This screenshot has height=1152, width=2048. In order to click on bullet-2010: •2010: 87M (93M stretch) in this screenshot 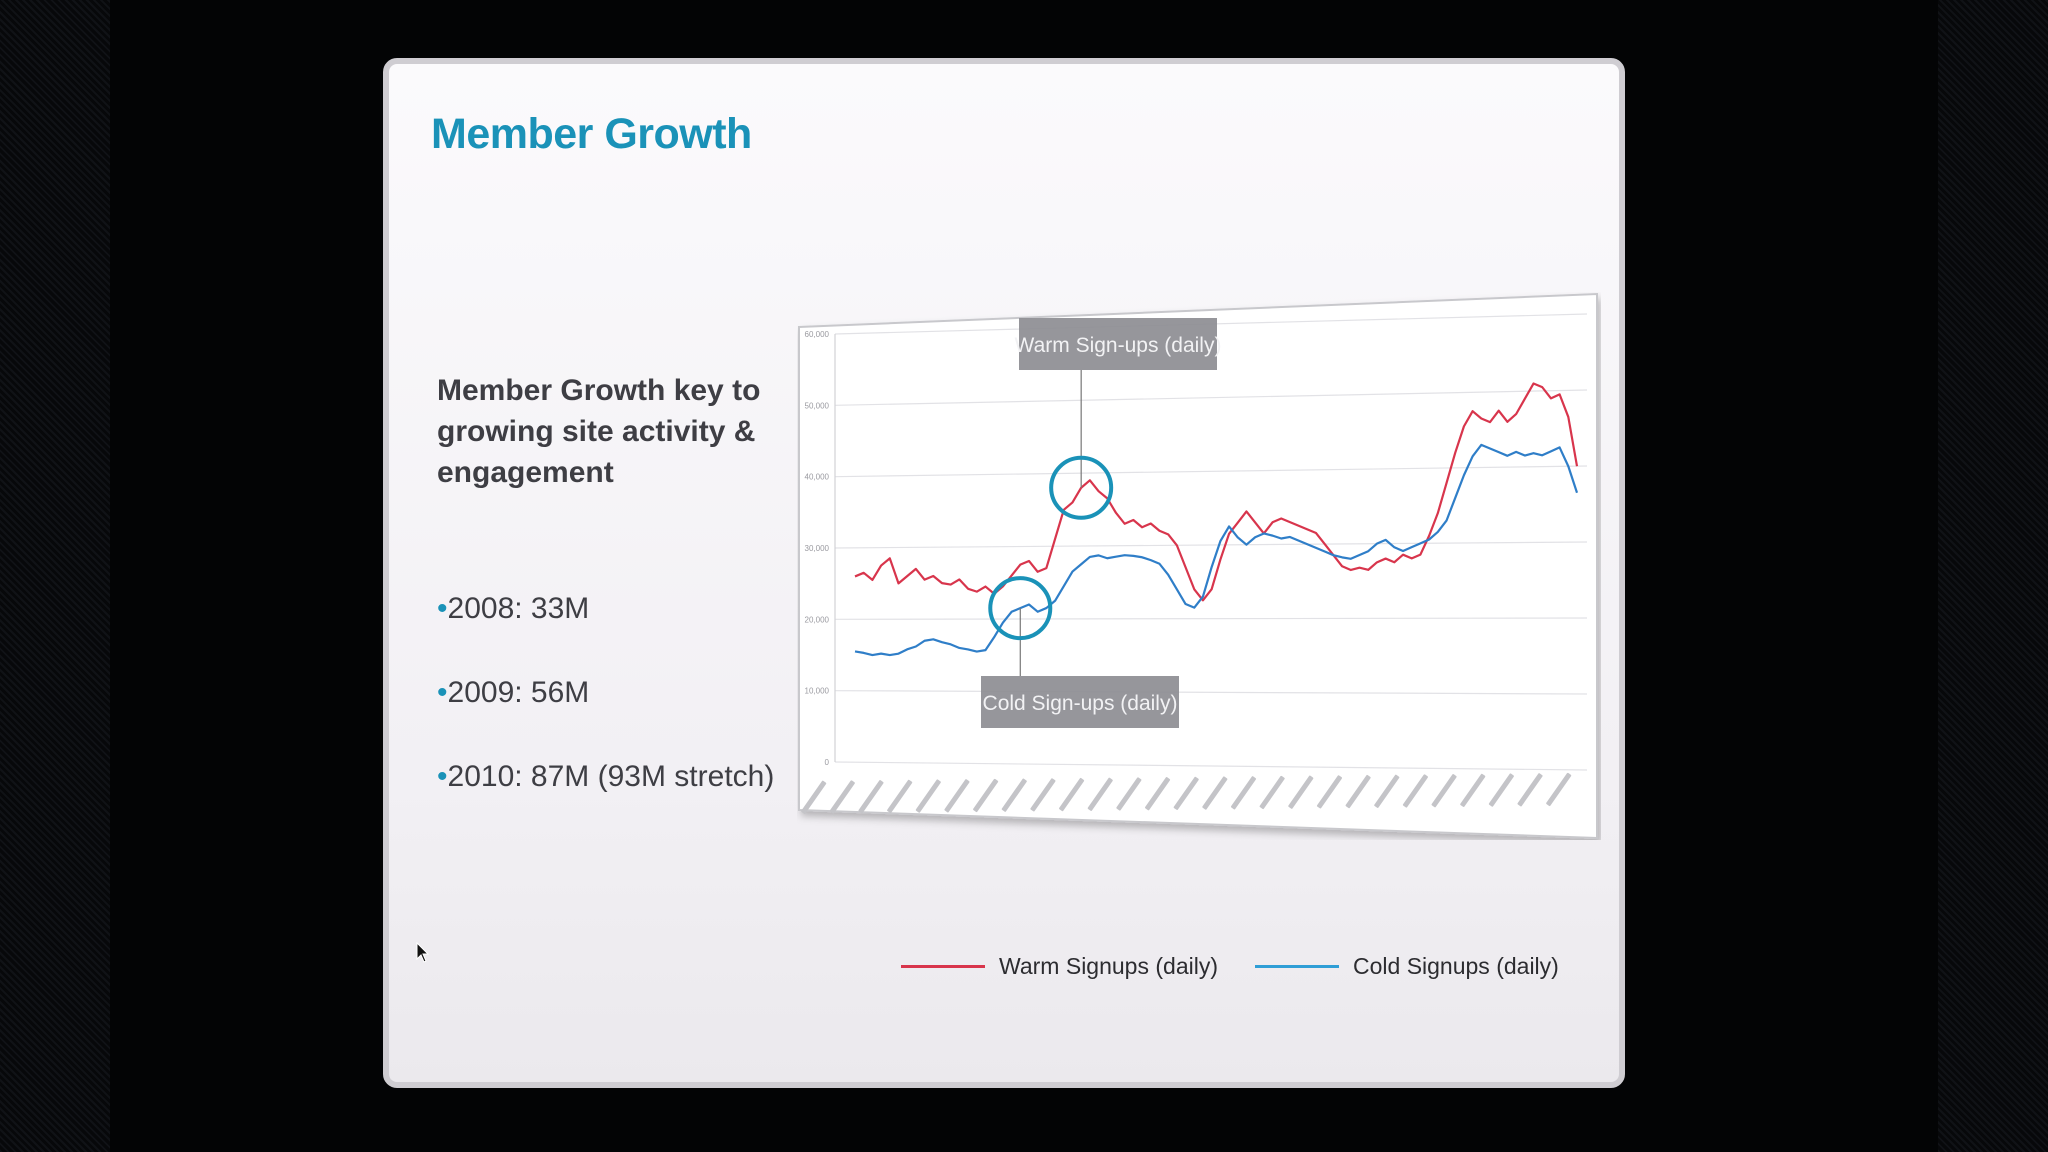, I will do `click(605, 777)`.